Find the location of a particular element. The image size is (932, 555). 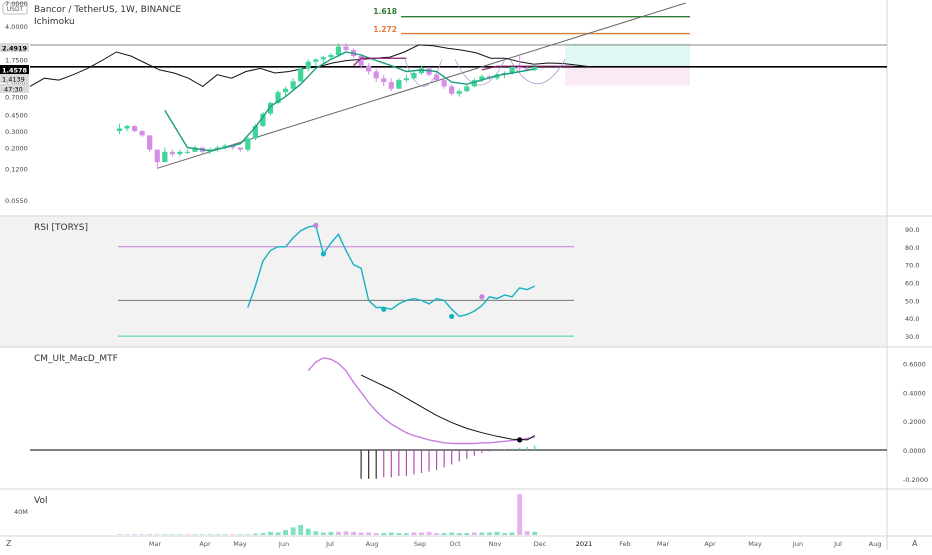

rsi-title: RSI [TORYS] is located at coordinates (61, 228).